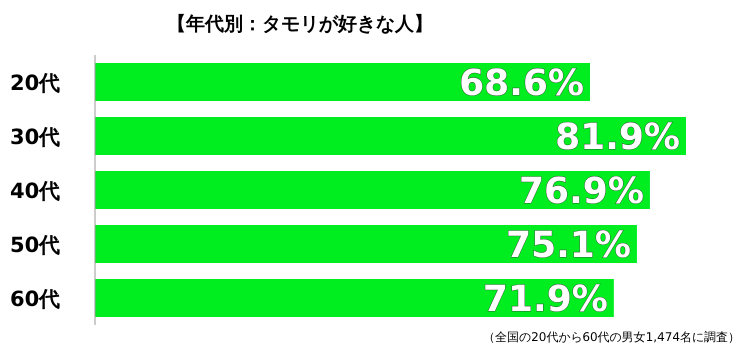 The height and width of the screenshot is (349, 748). What do you see at coordinates (611, 337) in the screenshot?
I see `text: （全国の20代から60代の男女1,474名に調査）` at bounding box center [611, 337].